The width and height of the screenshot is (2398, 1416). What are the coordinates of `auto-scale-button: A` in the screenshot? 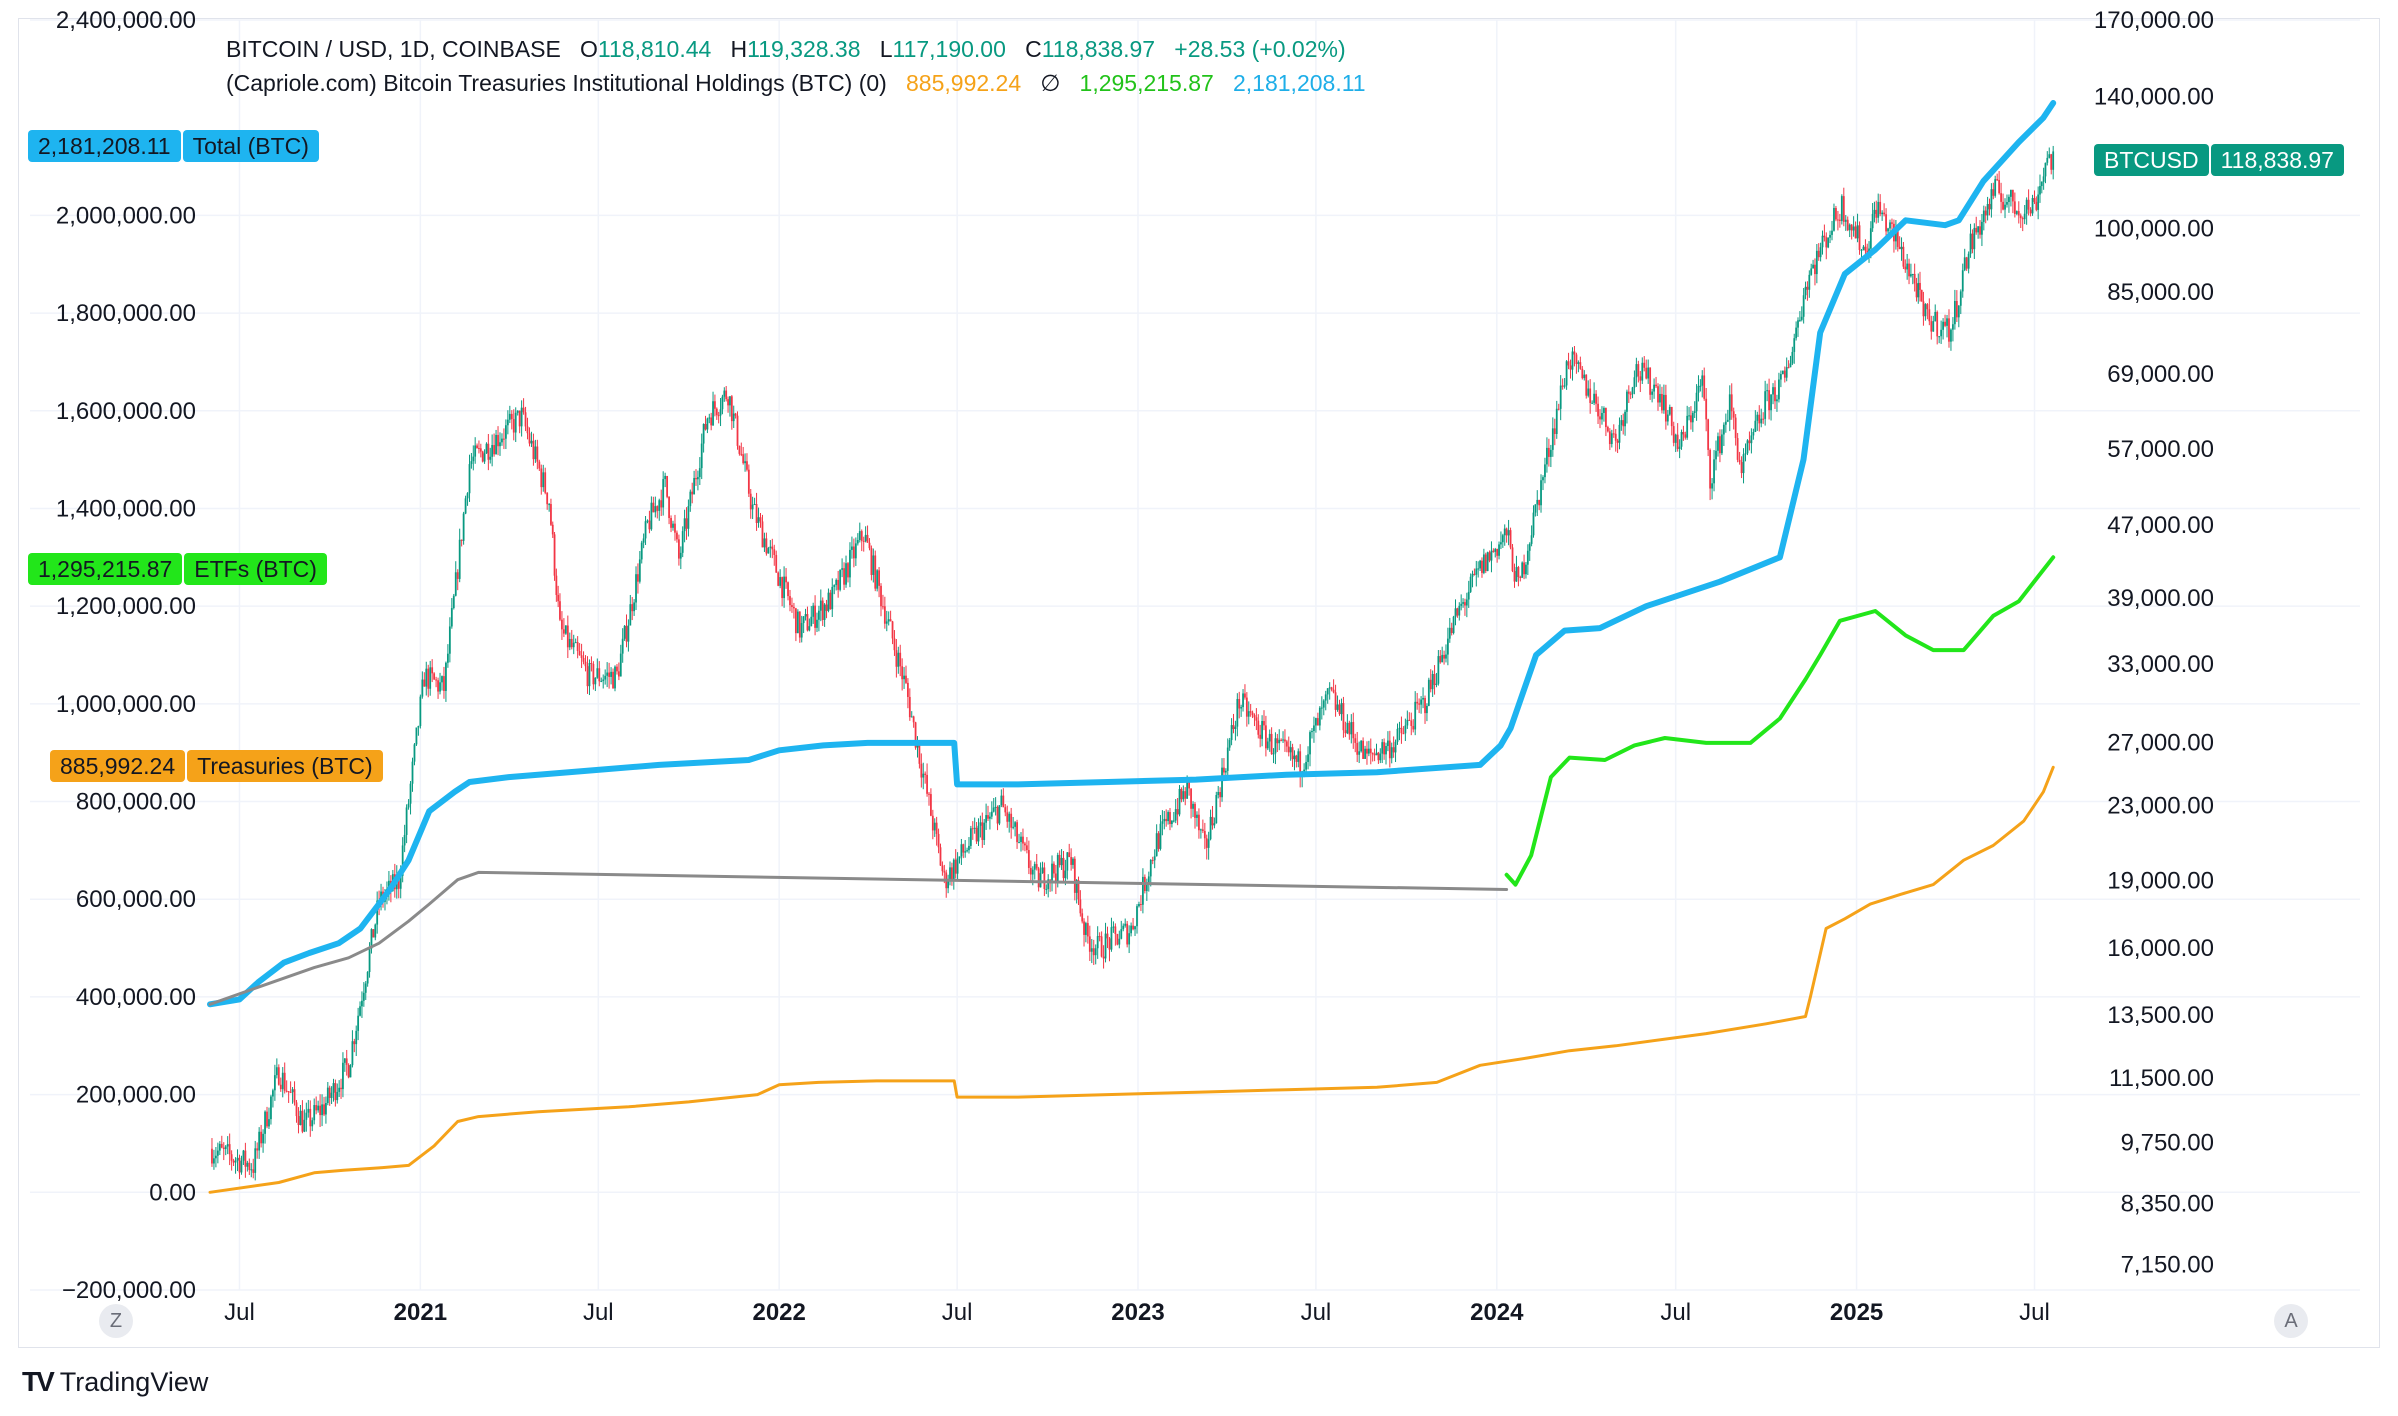 It's located at (2291, 1321).